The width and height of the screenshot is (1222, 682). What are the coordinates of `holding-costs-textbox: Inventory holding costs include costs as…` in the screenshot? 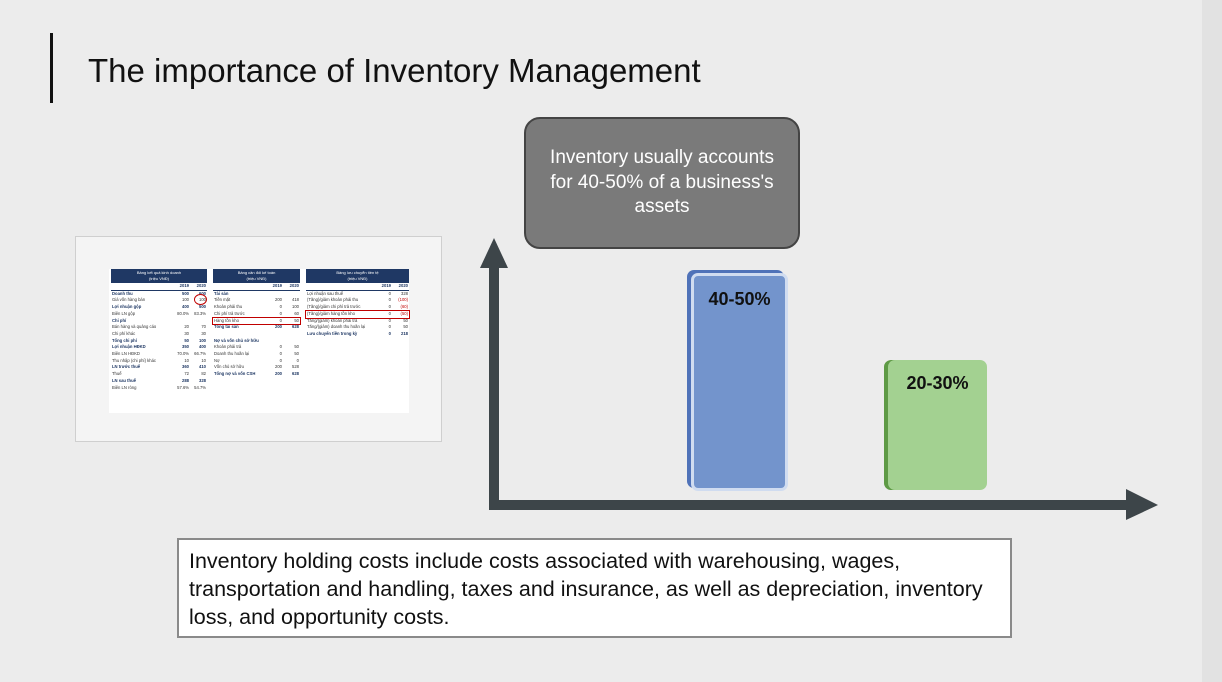 It's located at (594, 588).